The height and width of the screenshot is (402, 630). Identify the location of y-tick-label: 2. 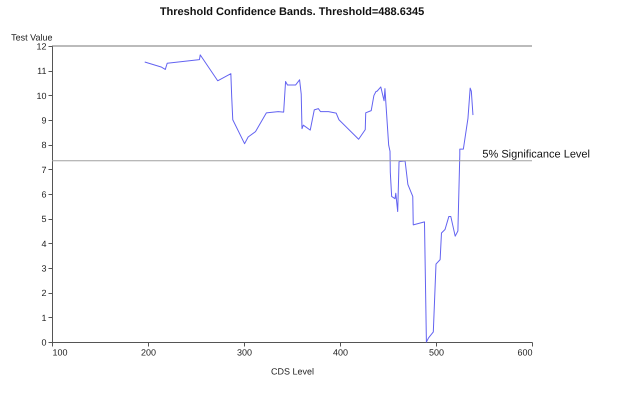
(43, 293).